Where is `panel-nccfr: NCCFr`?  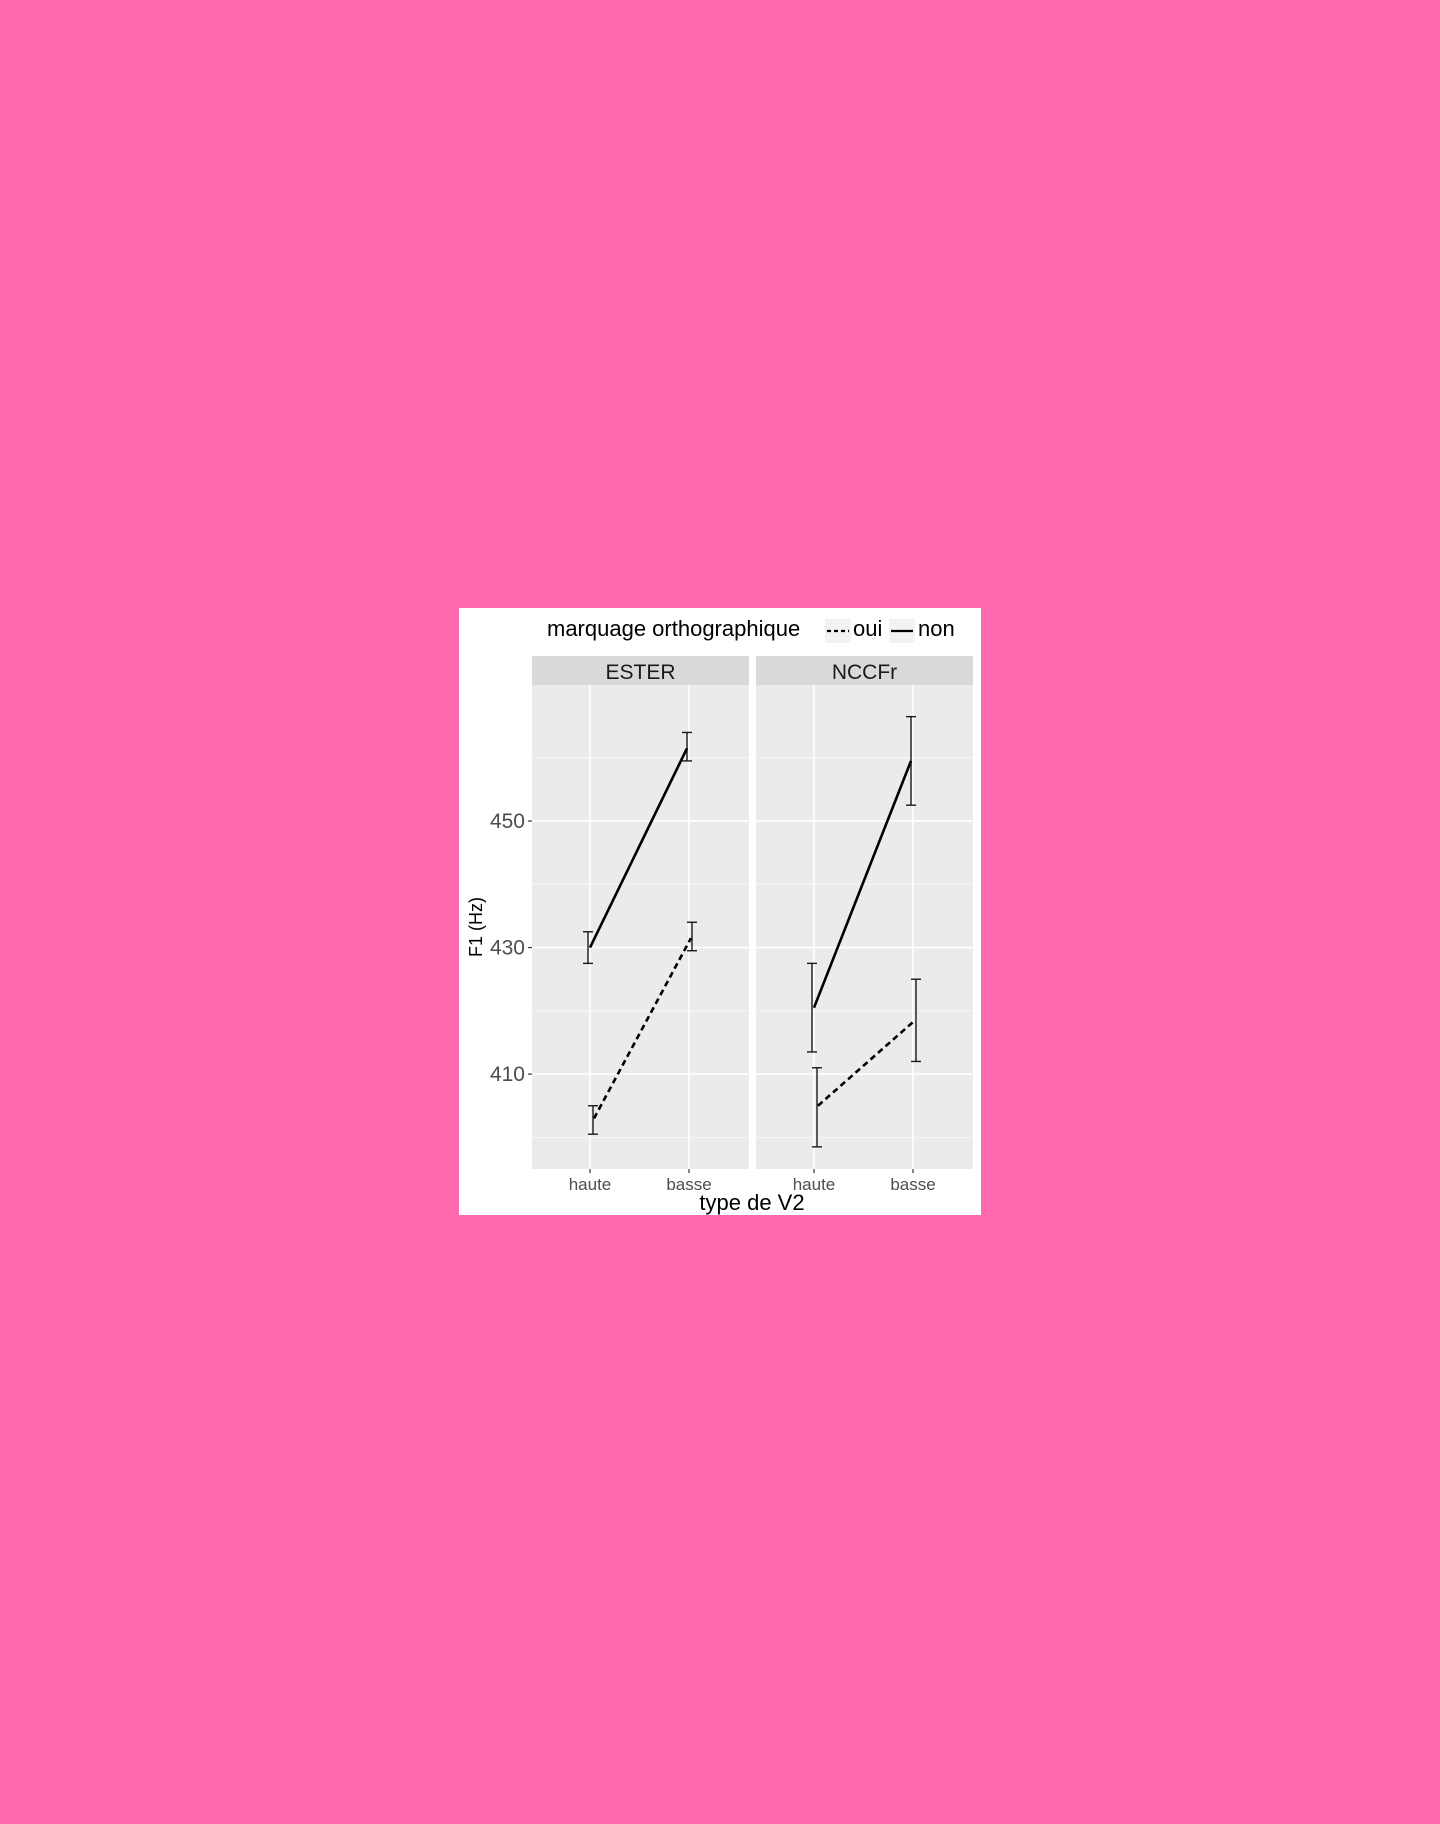
panel-nccfr: NCCFr is located at coordinates (864, 912).